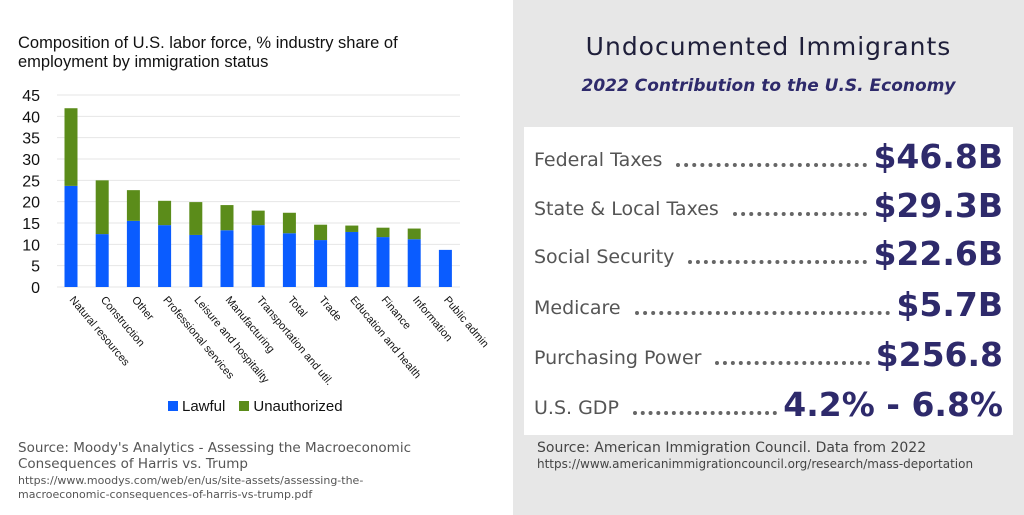 The image size is (1024, 515). I want to click on row-label: Medicare, so click(577, 308).